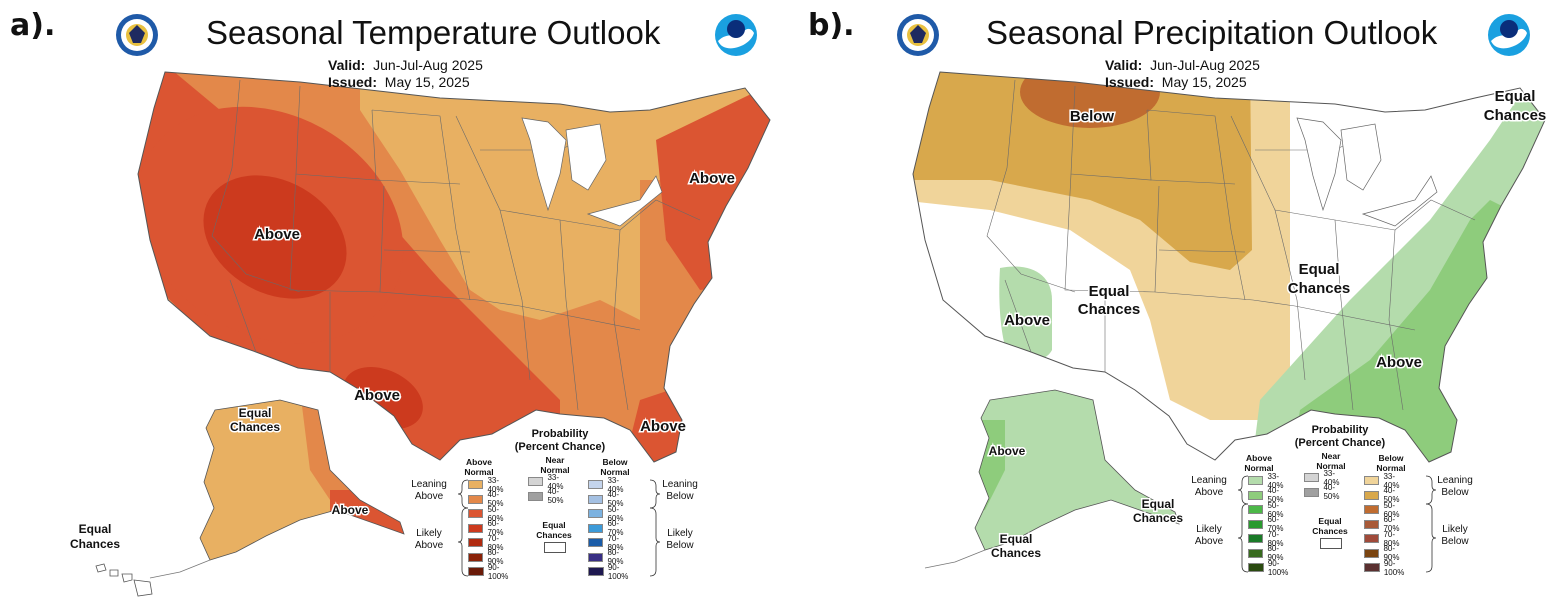 This screenshot has width=1558, height=602. I want to click on legend-above-row: 50-60%, so click(488, 514).